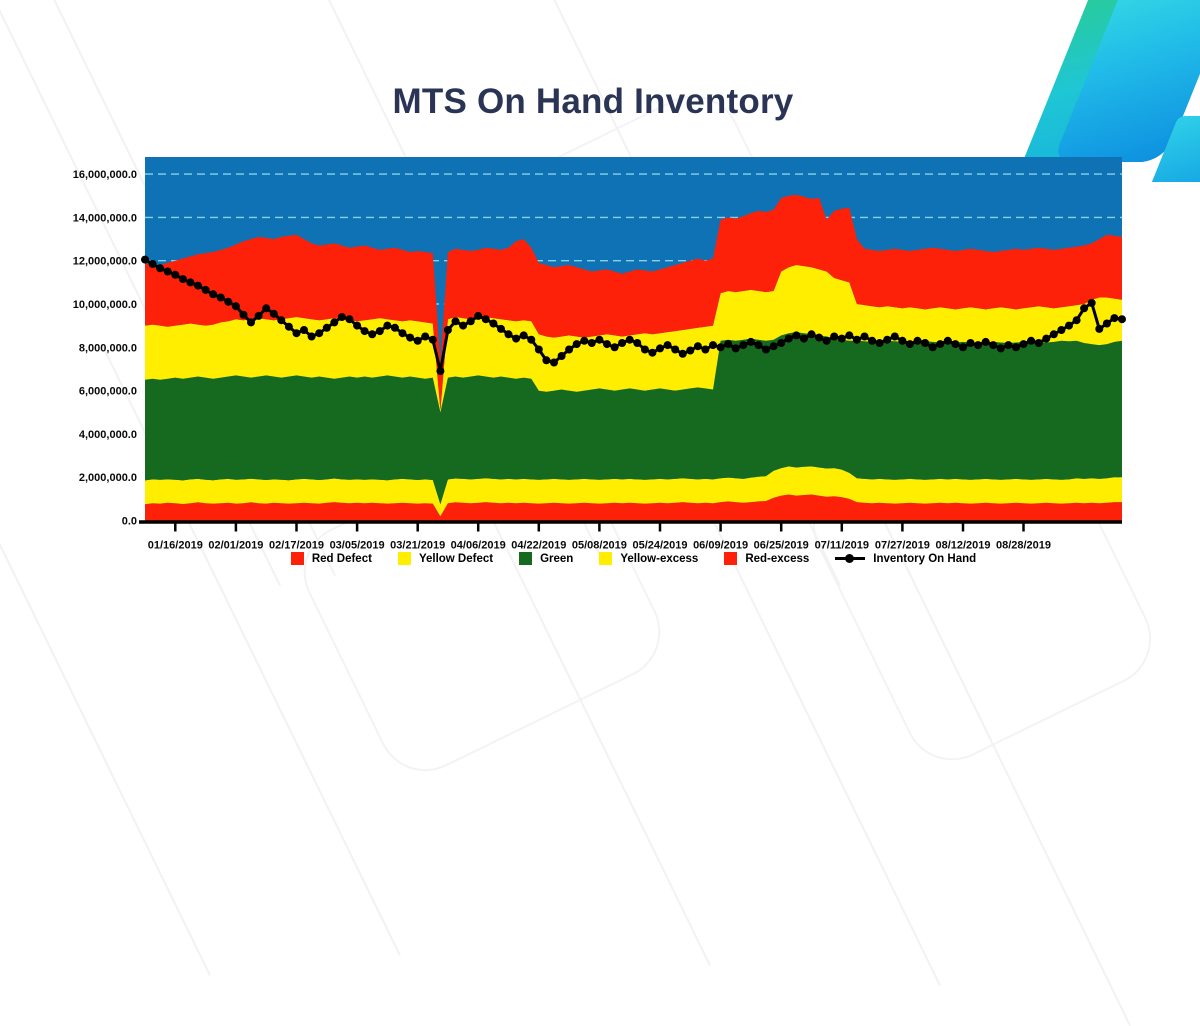  I want to click on legend-item-inventory-on-hand: Inventory On Hand, so click(905, 558).